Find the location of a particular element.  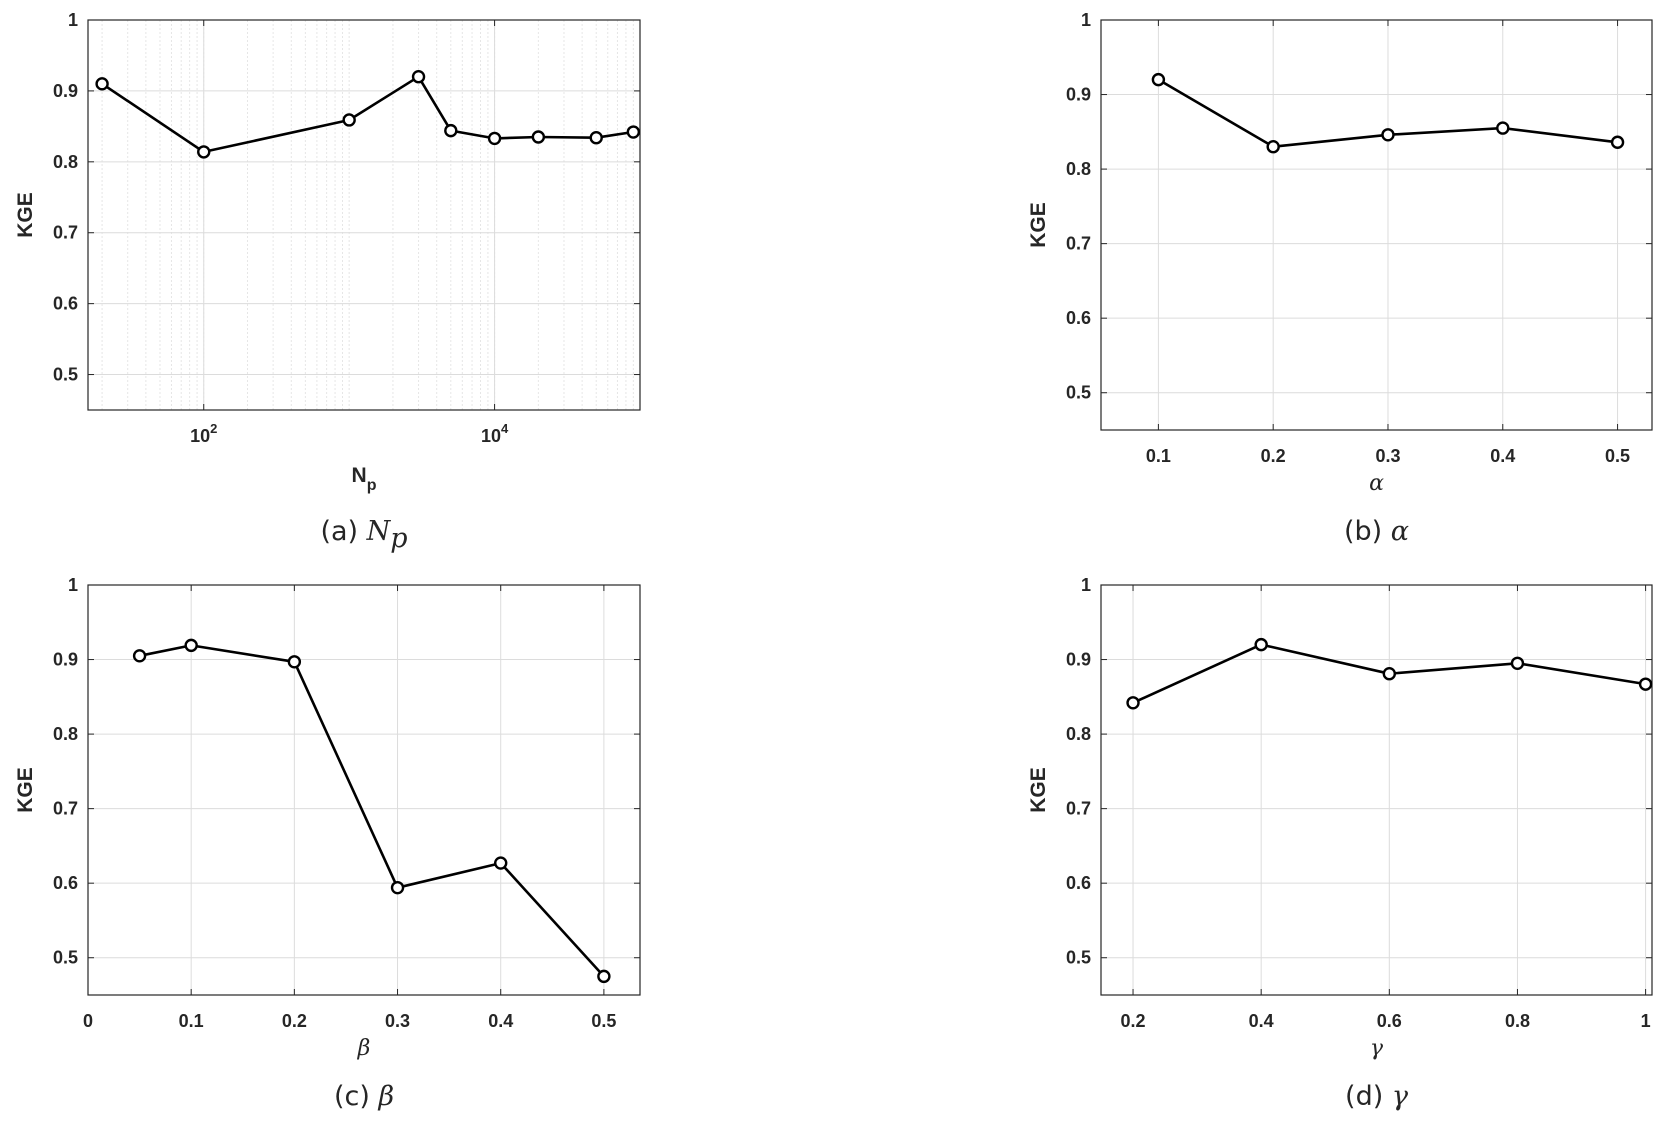

x-tick-label: 0 is located at coordinates (88, 1021).